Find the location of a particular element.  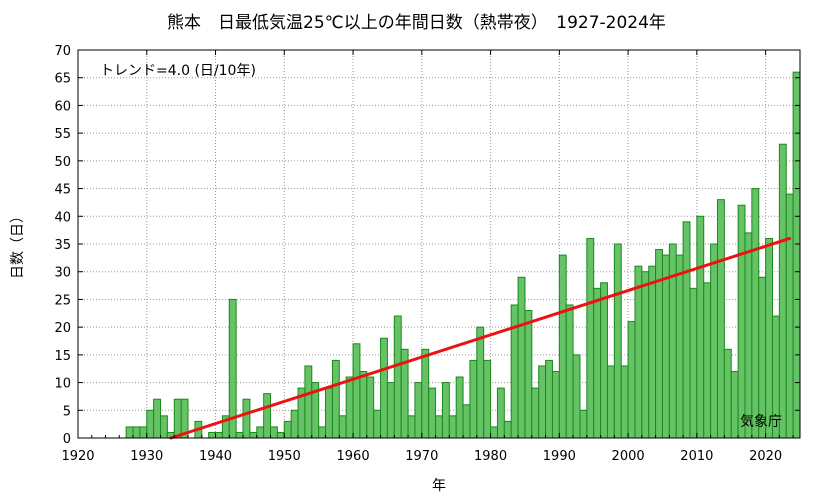

bar-2010 is located at coordinates (700, 327).